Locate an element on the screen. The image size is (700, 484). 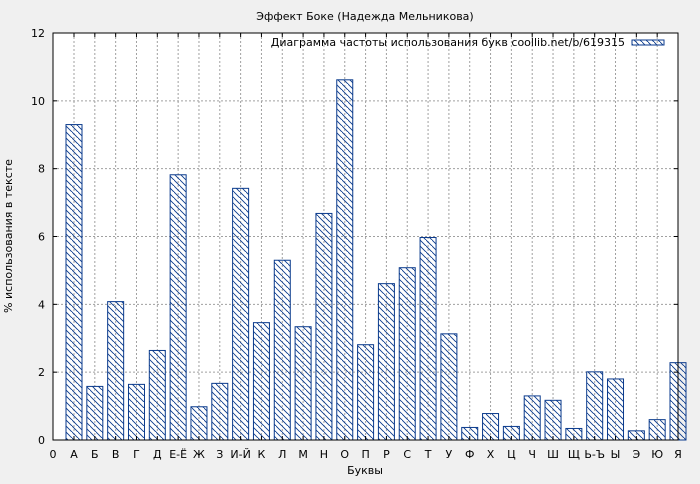
x-tick-label: Ф is located at coordinates (469, 454).